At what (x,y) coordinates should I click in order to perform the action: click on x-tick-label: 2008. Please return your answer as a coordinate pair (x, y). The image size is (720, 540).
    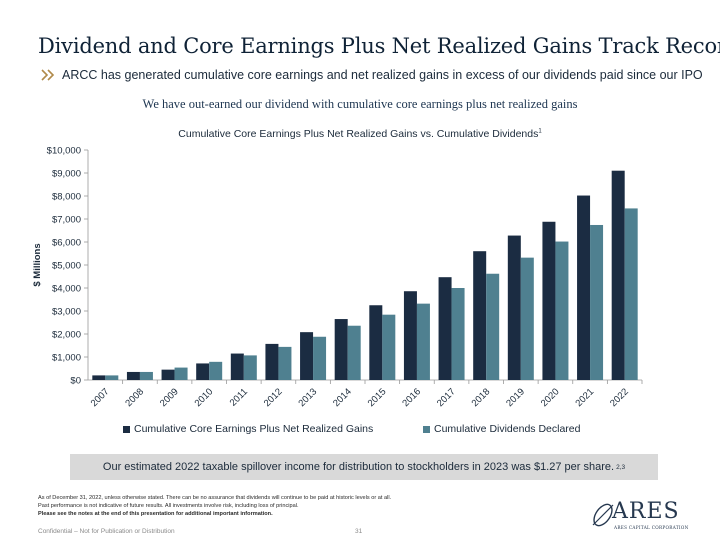
    Looking at the image, I should click on (134, 397).